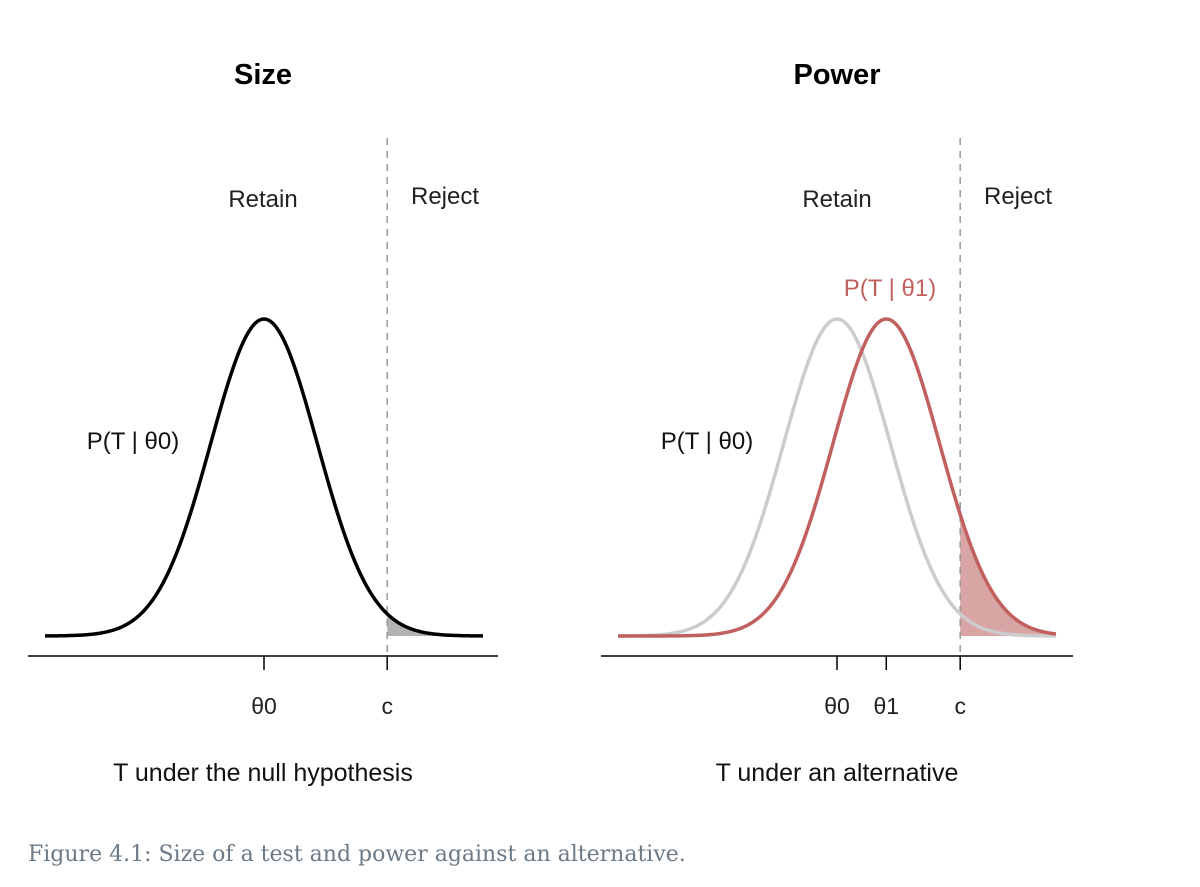 This screenshot has height=887, width=1200. What do you see at coordinates (133, 441) in the screenshot?
I see `size-null-density-label: P(T | θ0)` at bounding box center [133, 441].